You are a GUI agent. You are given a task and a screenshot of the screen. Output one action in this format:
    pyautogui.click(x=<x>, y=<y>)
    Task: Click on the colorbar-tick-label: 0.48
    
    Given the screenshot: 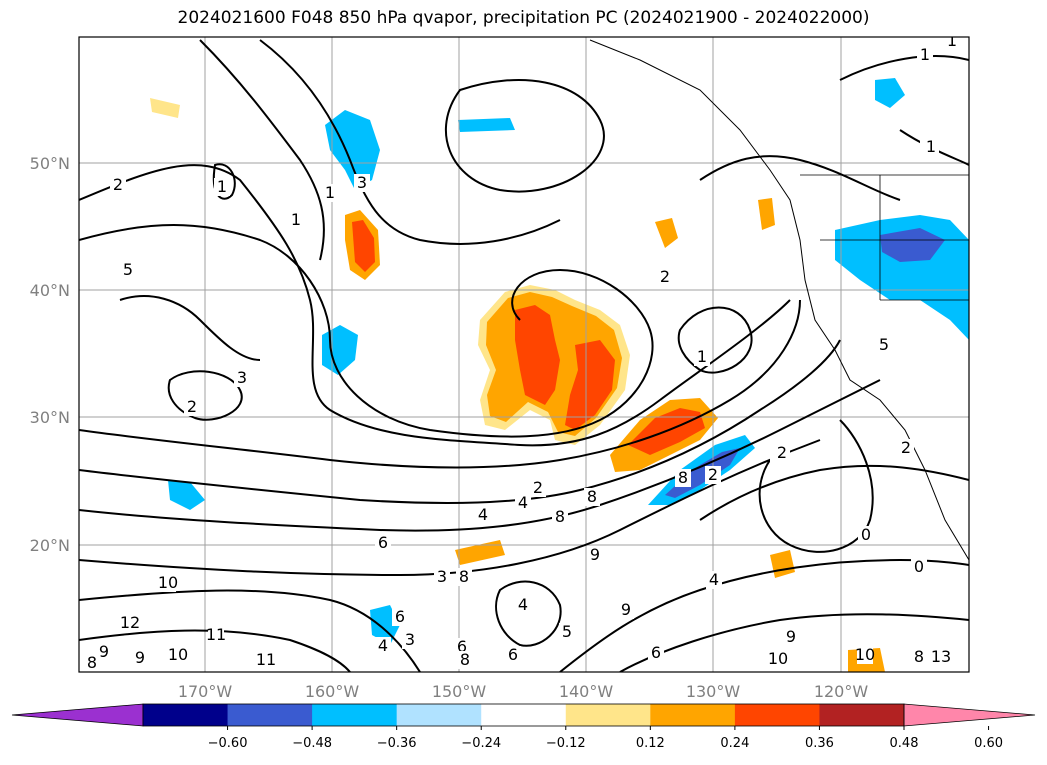 What is the action you would take?
    pyautogui.click(x=904, y=743)
    